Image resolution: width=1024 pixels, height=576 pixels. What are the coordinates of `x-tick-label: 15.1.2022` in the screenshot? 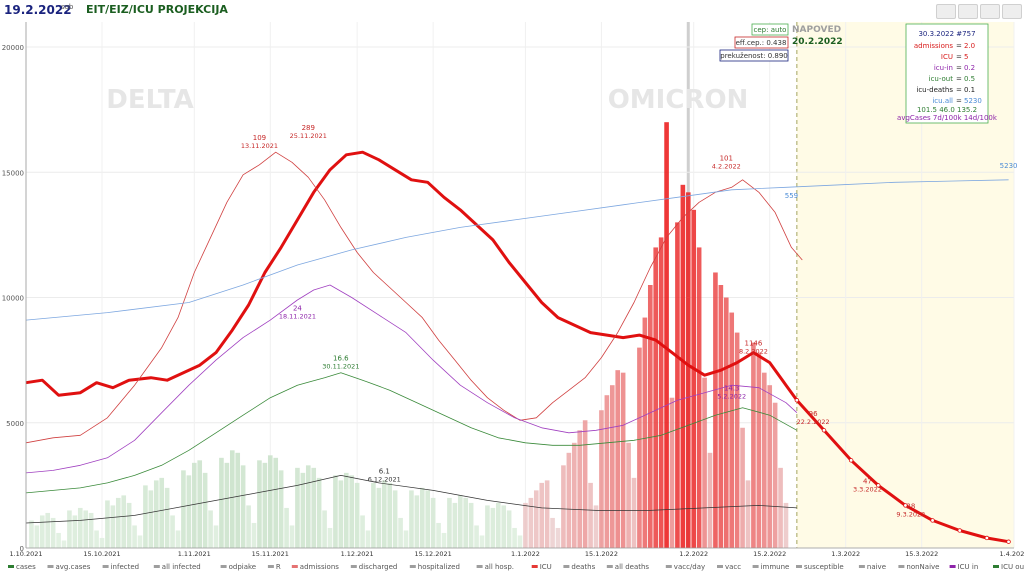 It's located at (601, 554).